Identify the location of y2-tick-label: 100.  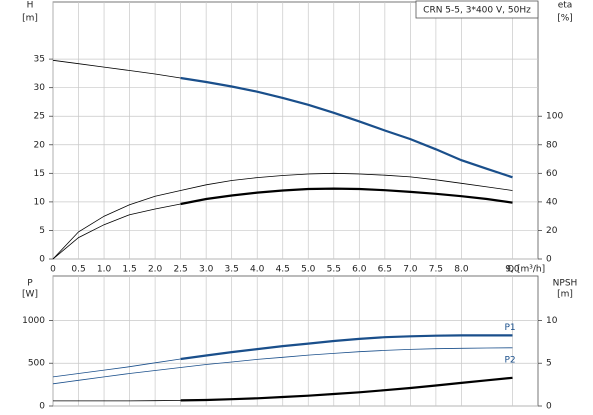
(554, 117).